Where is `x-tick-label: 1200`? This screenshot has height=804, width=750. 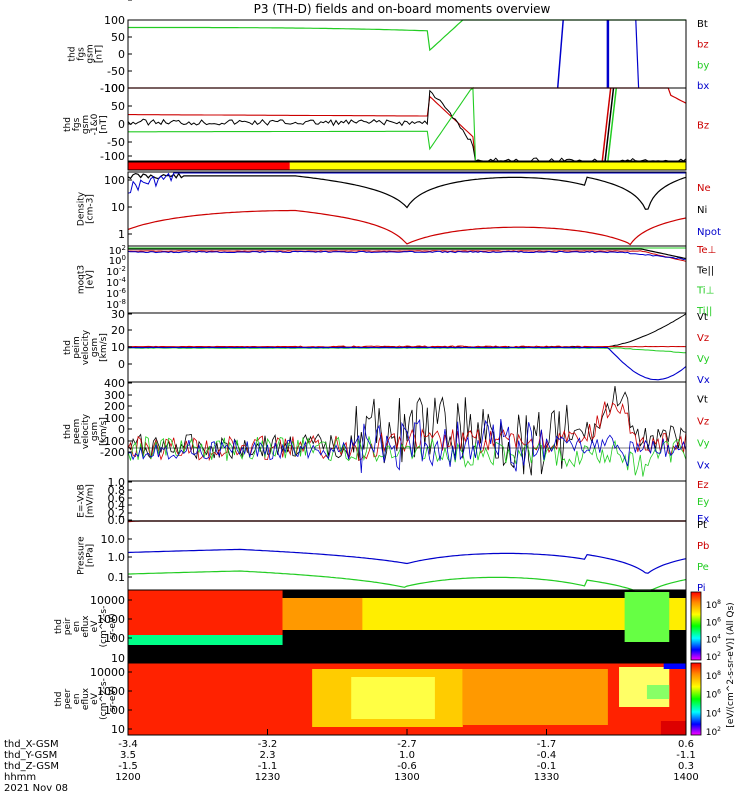 x-tick-label: 1200 is located at coordinates (127, 777).